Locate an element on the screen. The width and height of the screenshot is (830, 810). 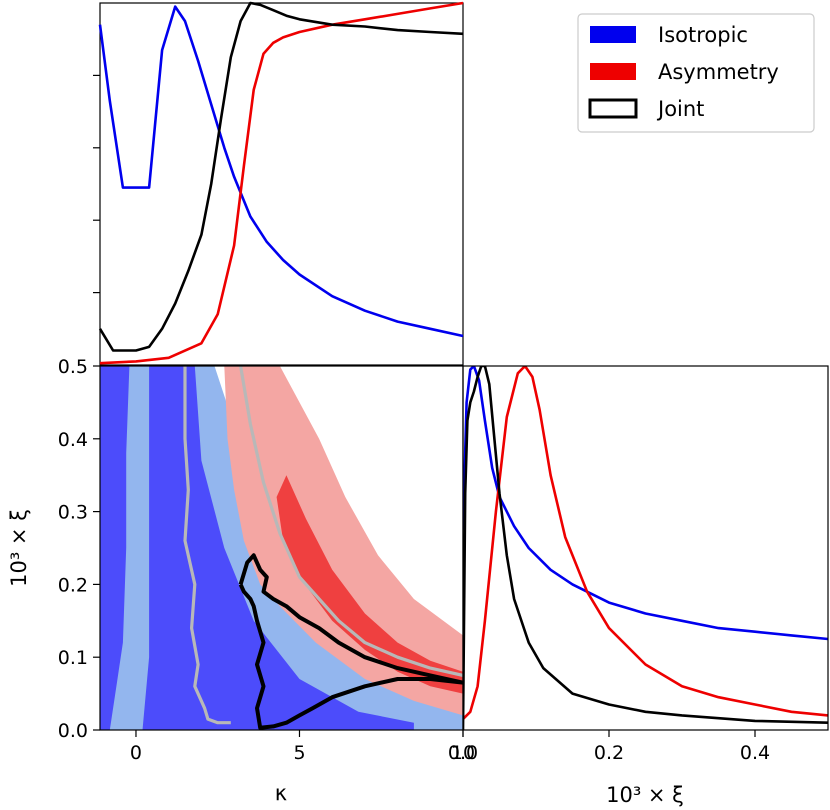
y-tick-label: 0.5 is located at coordinates (73, 367).